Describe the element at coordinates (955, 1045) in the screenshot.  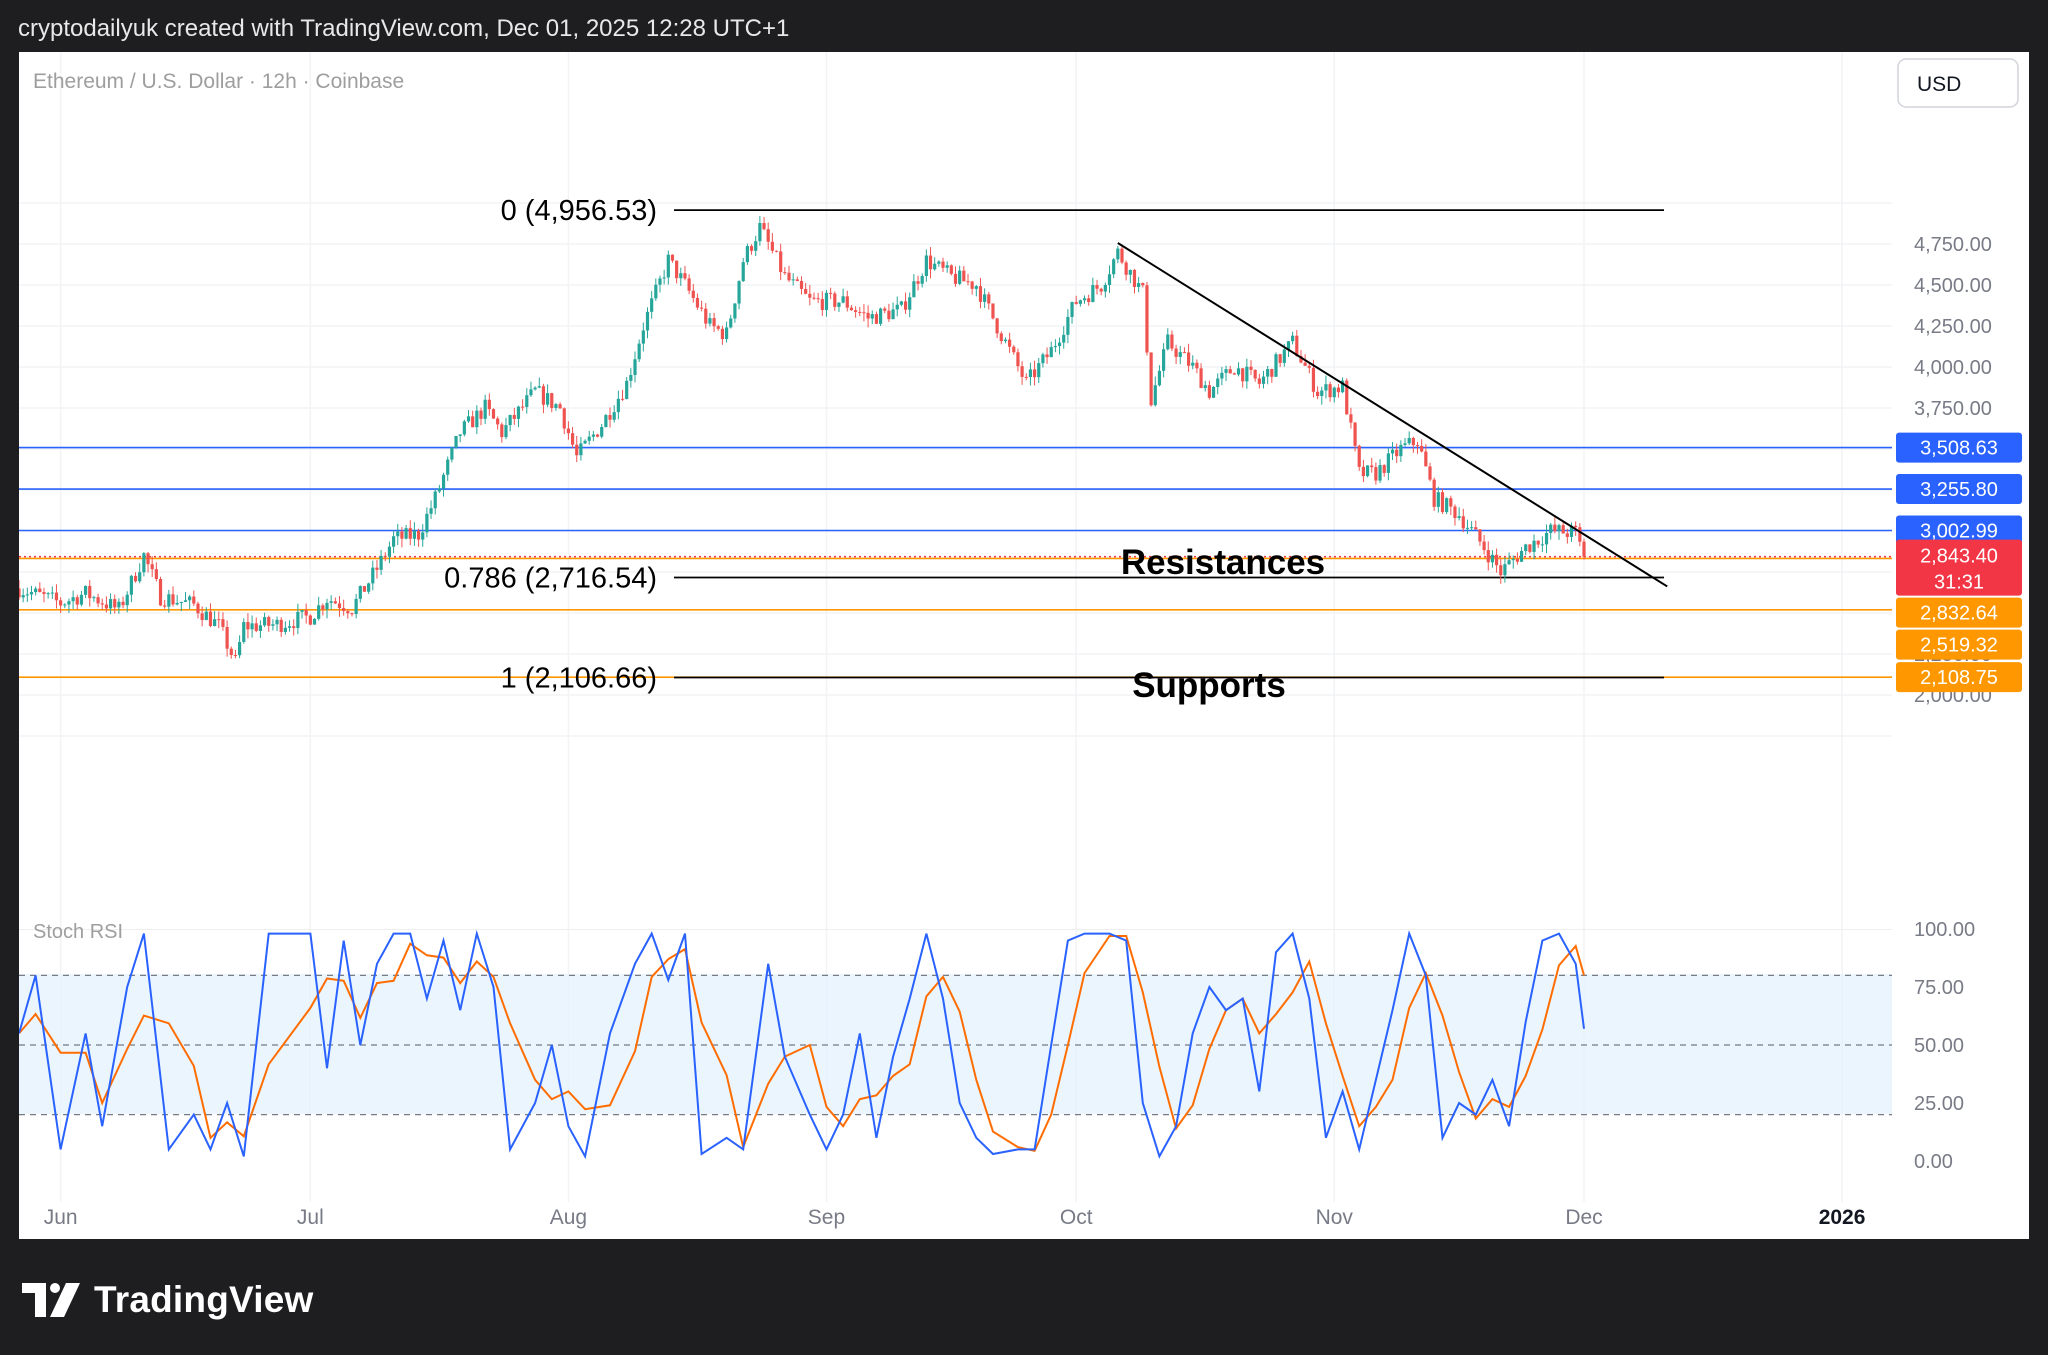
I see `stoch-band-lines` at that location.